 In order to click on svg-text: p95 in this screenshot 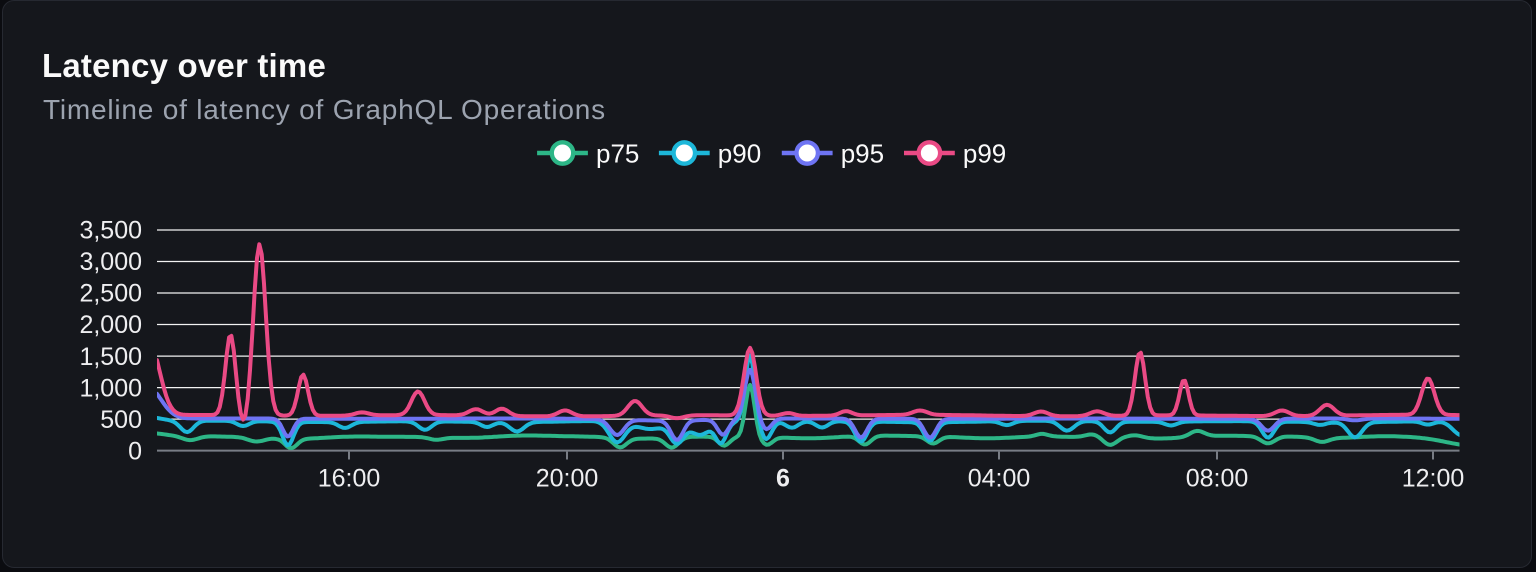, I will do `click(862, 154)`.